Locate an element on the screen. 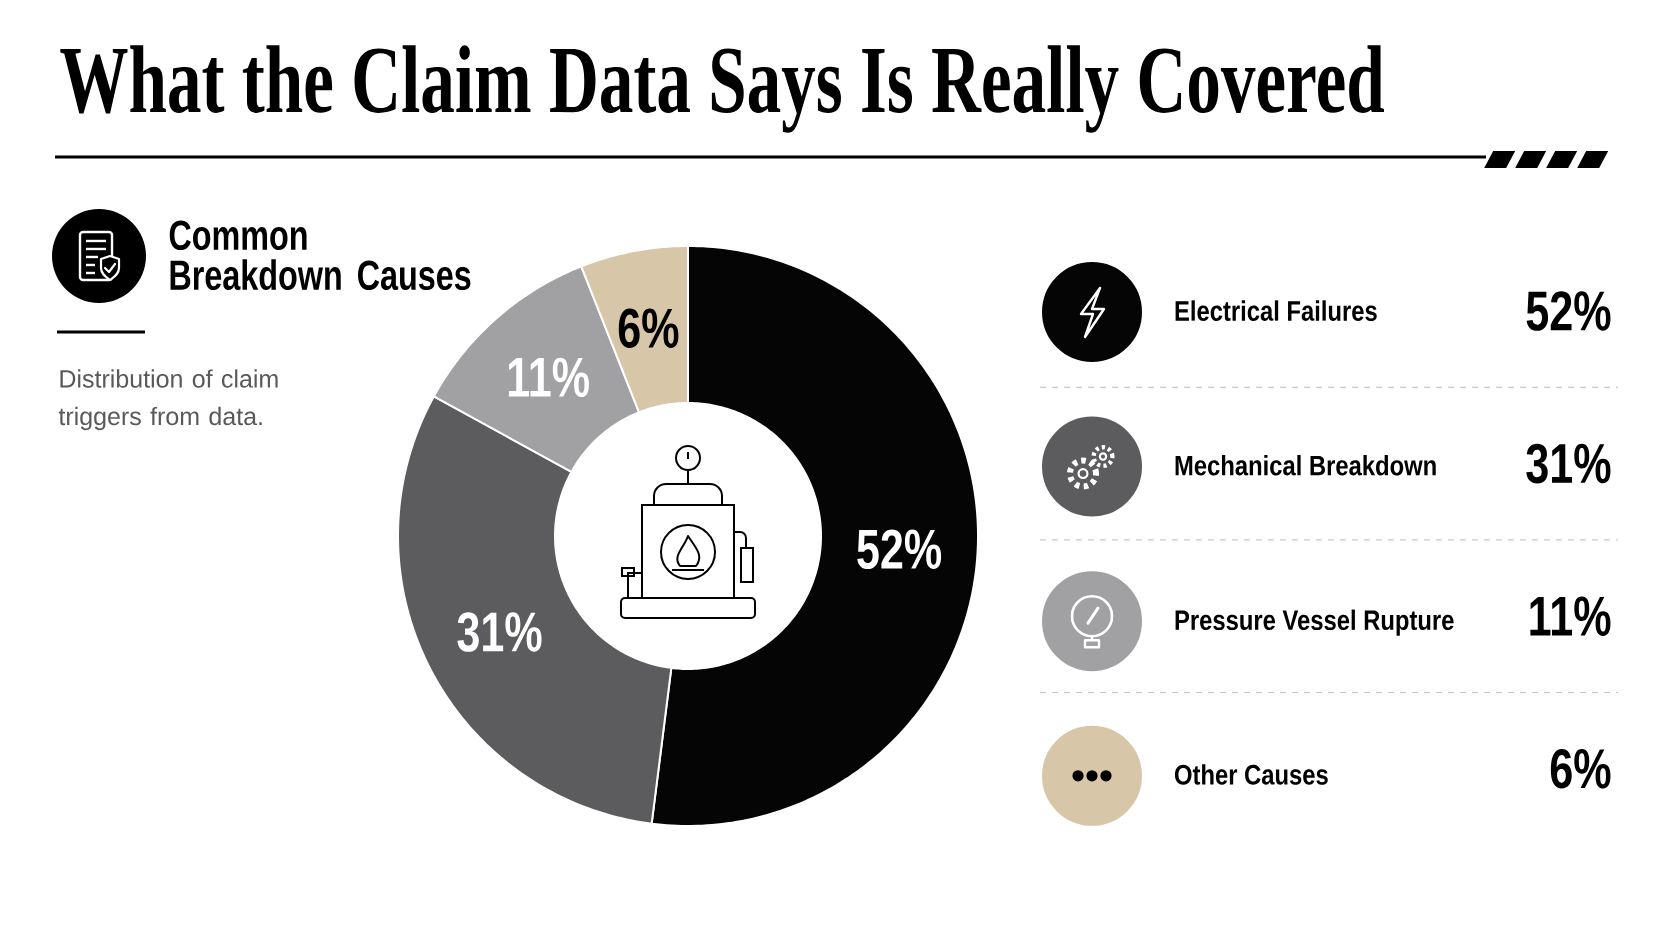  text: 31% is located at coordinates (1568, 463).